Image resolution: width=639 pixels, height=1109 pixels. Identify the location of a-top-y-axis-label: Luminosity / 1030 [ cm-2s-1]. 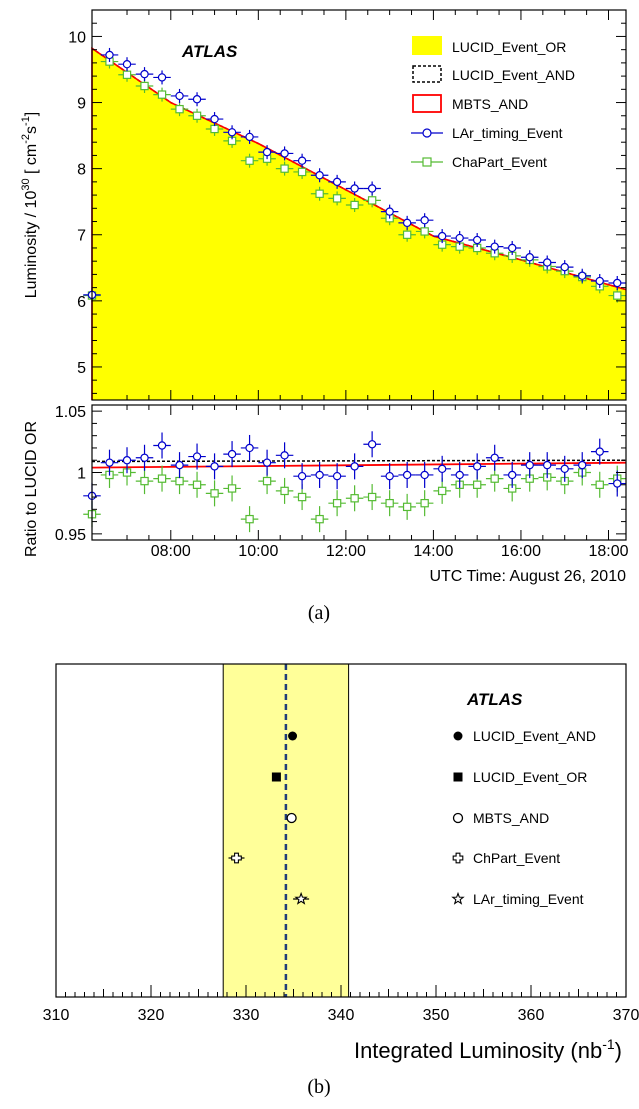
(30, 205).